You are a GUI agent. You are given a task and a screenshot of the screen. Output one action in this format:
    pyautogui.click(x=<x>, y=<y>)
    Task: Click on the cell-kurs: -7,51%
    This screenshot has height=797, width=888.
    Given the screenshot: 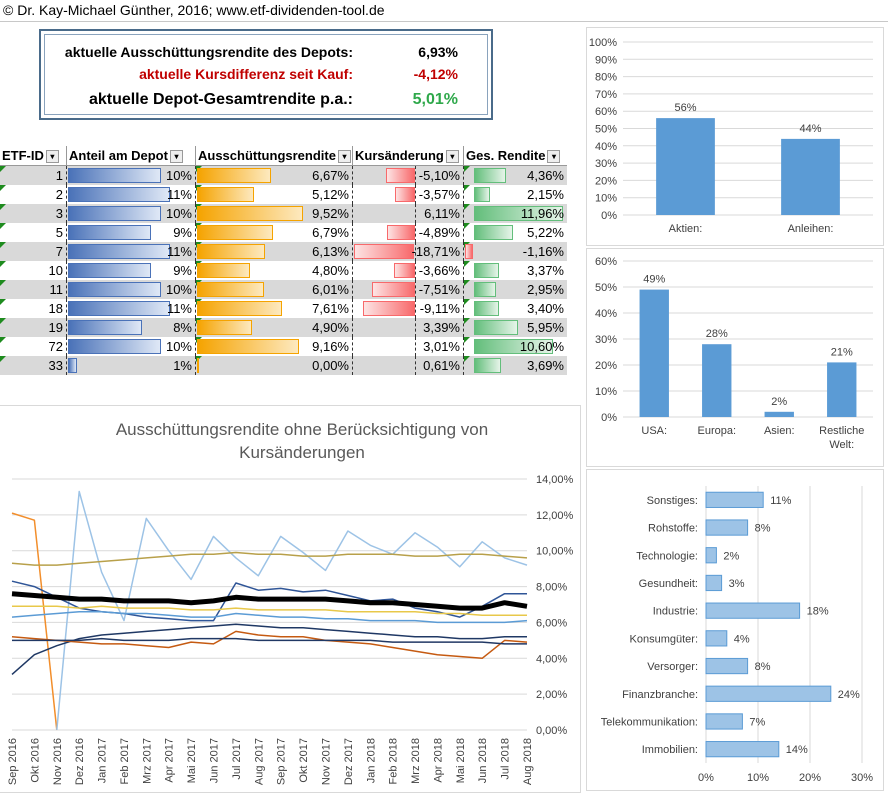 What is the action you would take?
    pyautogui.click(x=439, y=289)
    